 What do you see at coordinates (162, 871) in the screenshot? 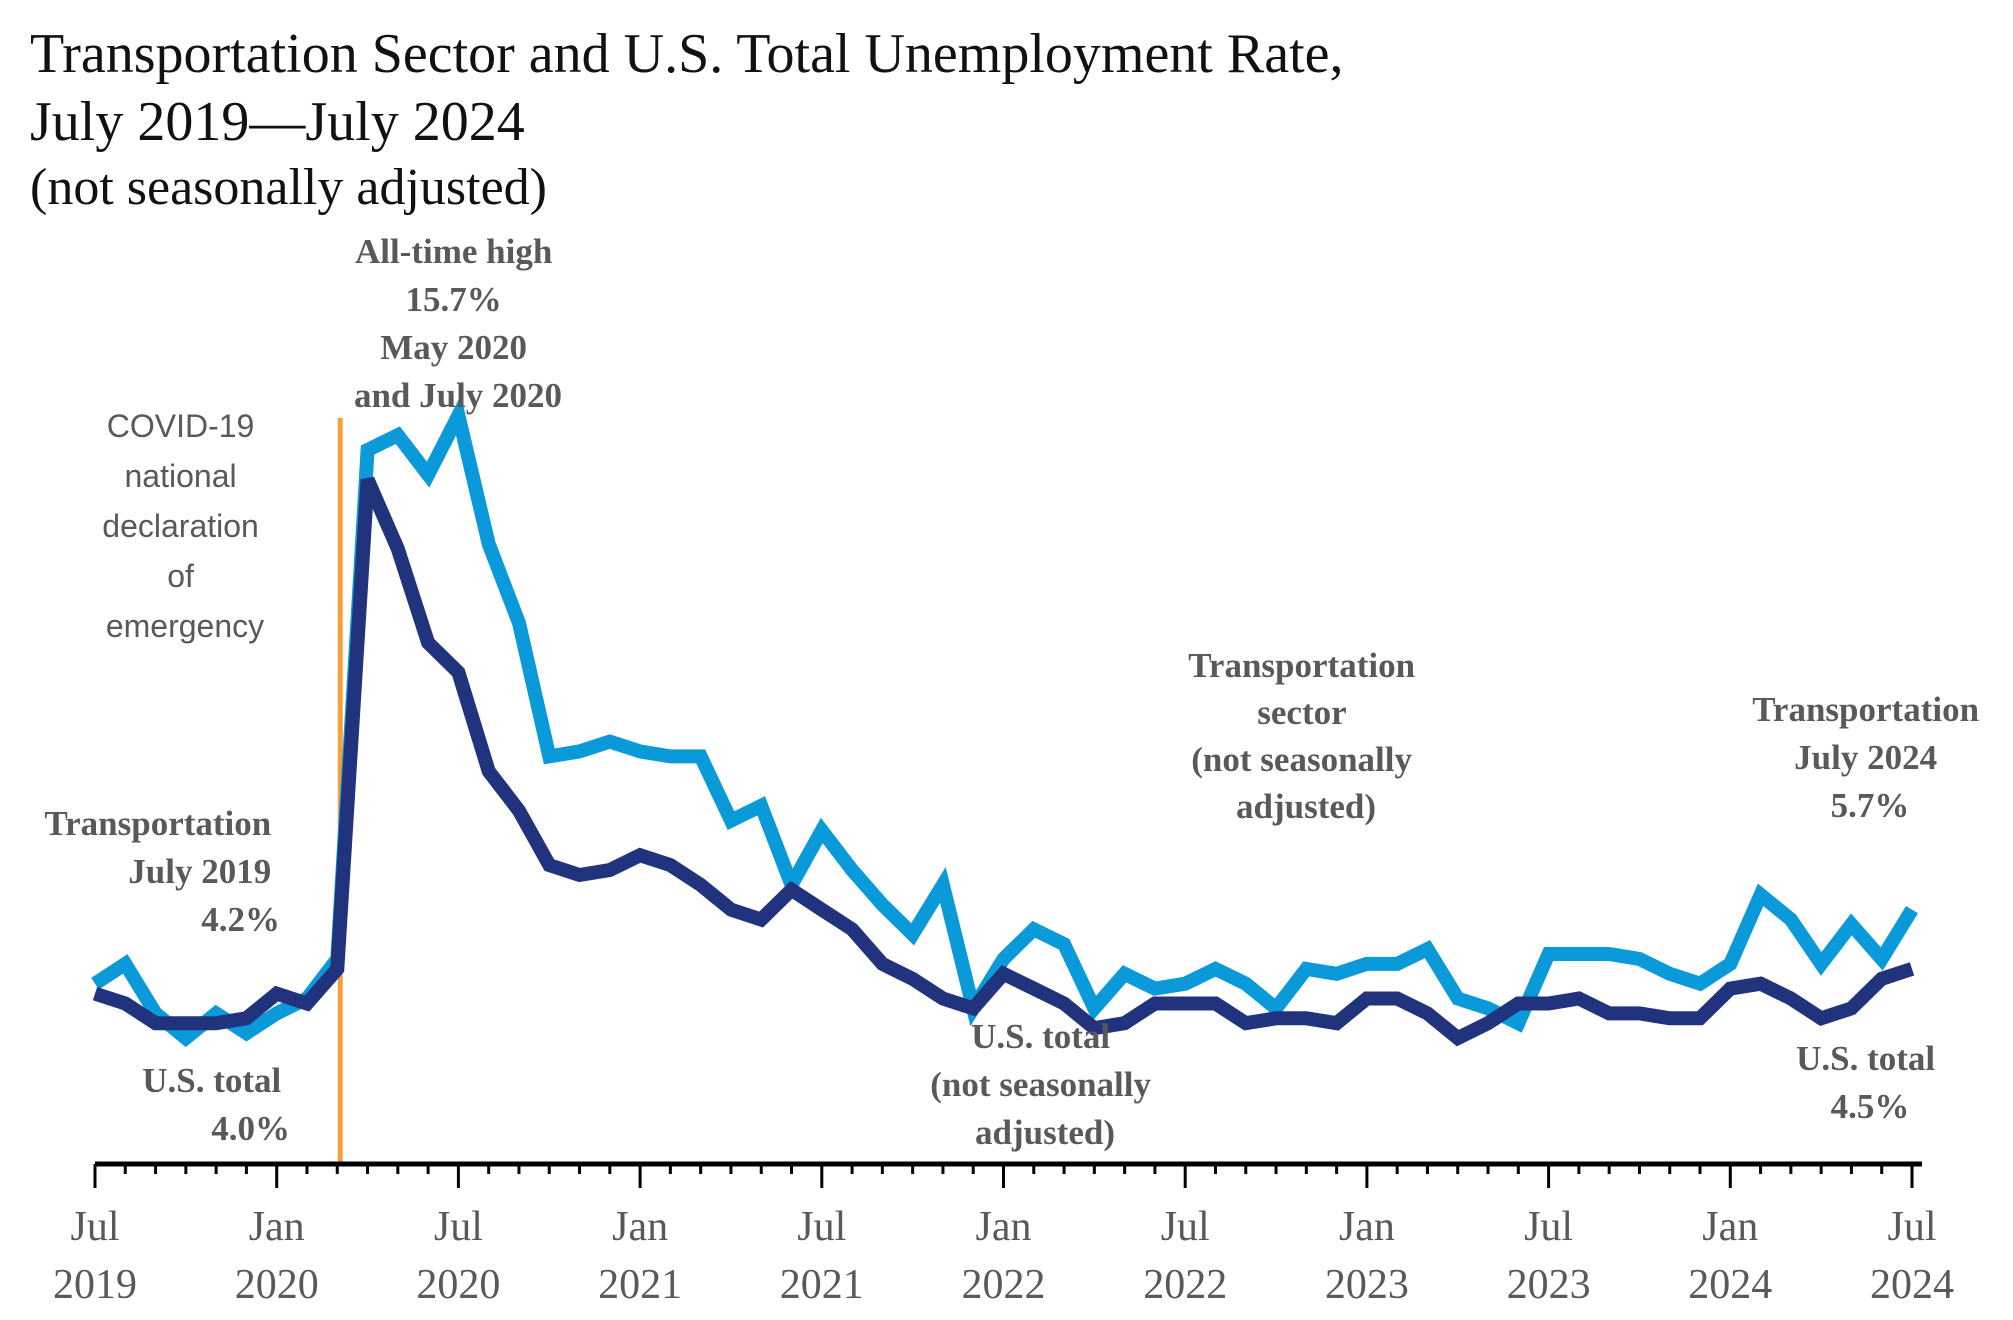
I see `transportation-start-label: Transportation July 2019 4.2%` at bounding box center [162, 871].